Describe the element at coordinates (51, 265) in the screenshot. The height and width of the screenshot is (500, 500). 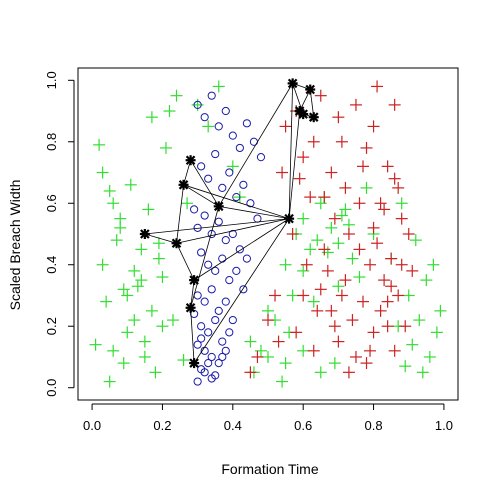
I see `y-tick-label: 0.4` at that location.